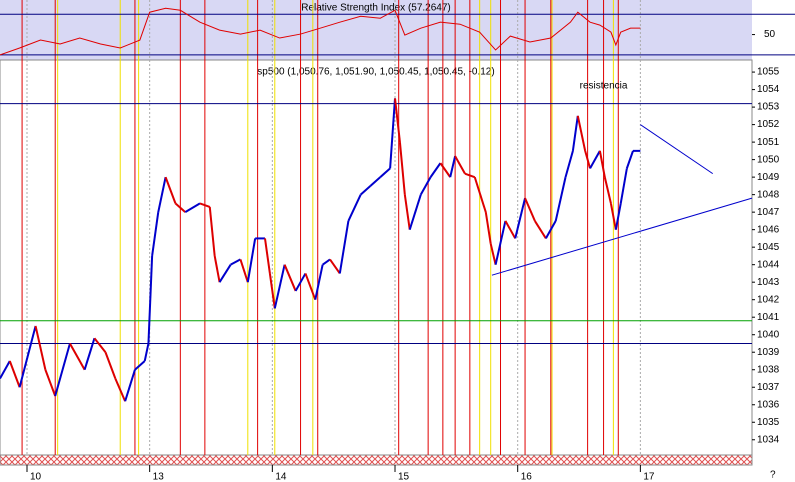 The image size is (795, 482). I want to click on y-tick-label: 1045, so click(768, 247).